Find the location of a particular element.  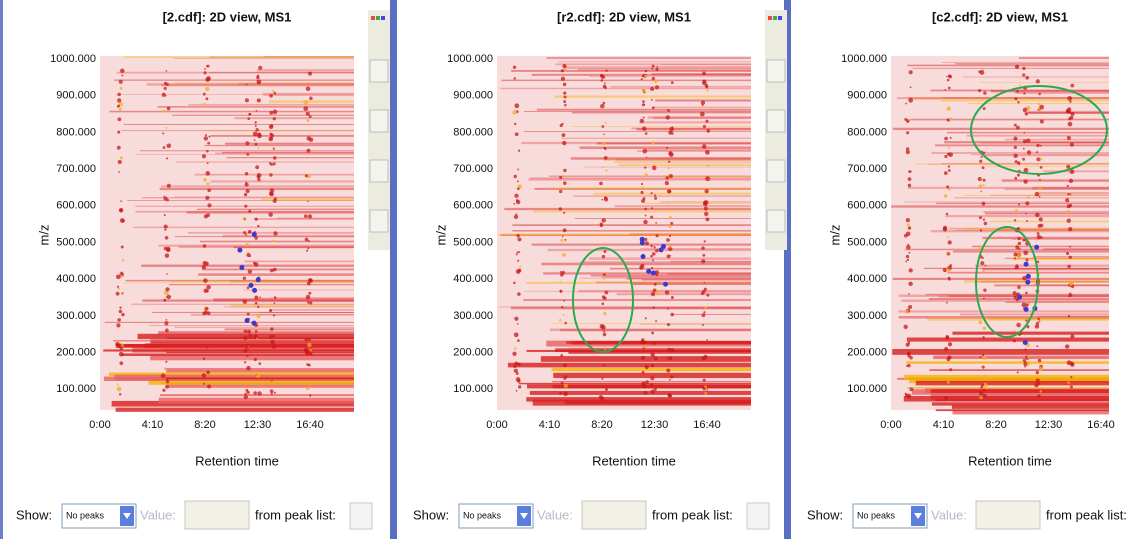

x-tick-label: 4:10 is located at coordinates (943, 425).